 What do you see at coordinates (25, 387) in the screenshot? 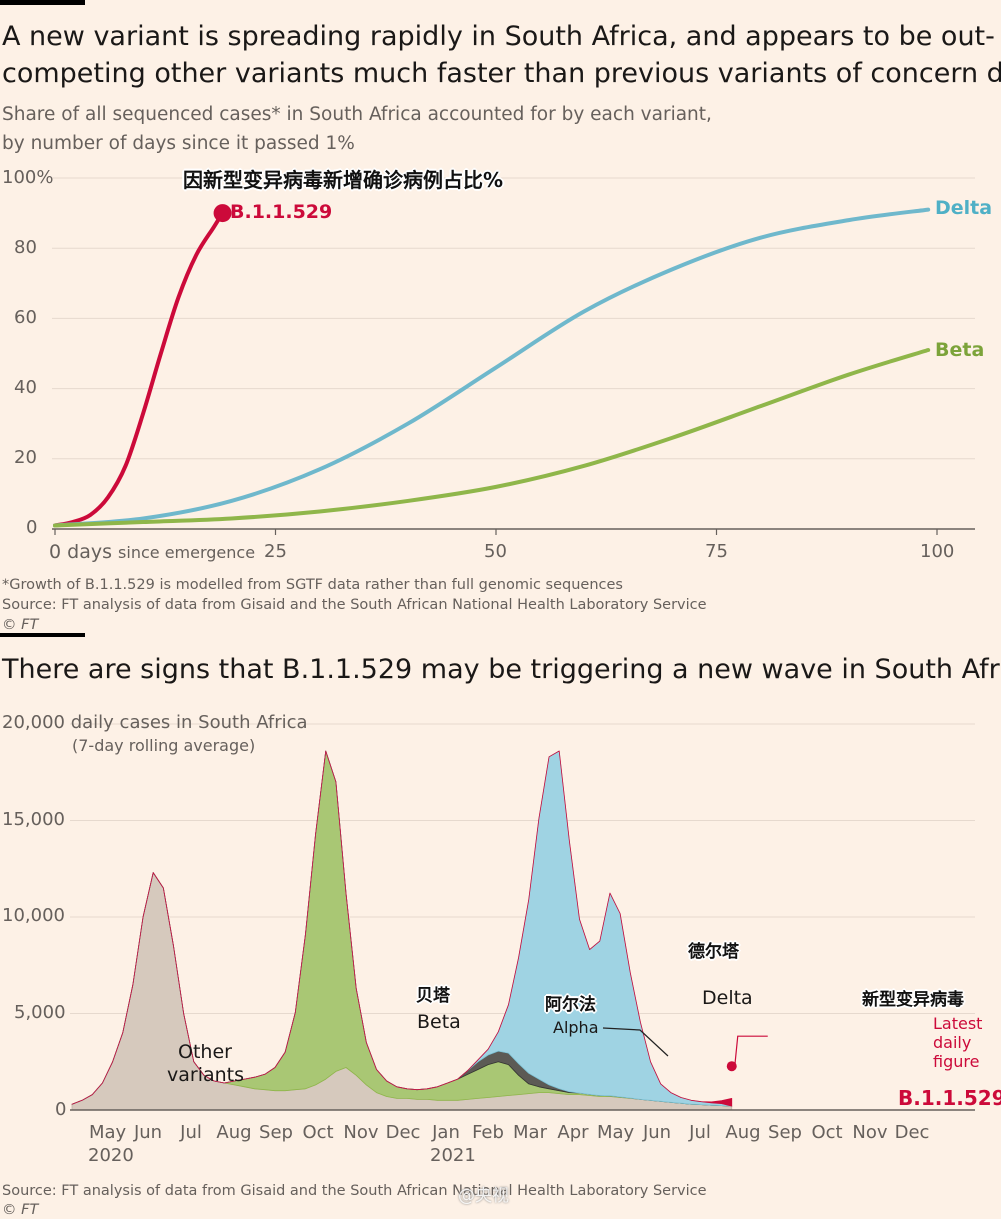
I see `c1-y-tick-40: 40` at bounding box center [25, 387].